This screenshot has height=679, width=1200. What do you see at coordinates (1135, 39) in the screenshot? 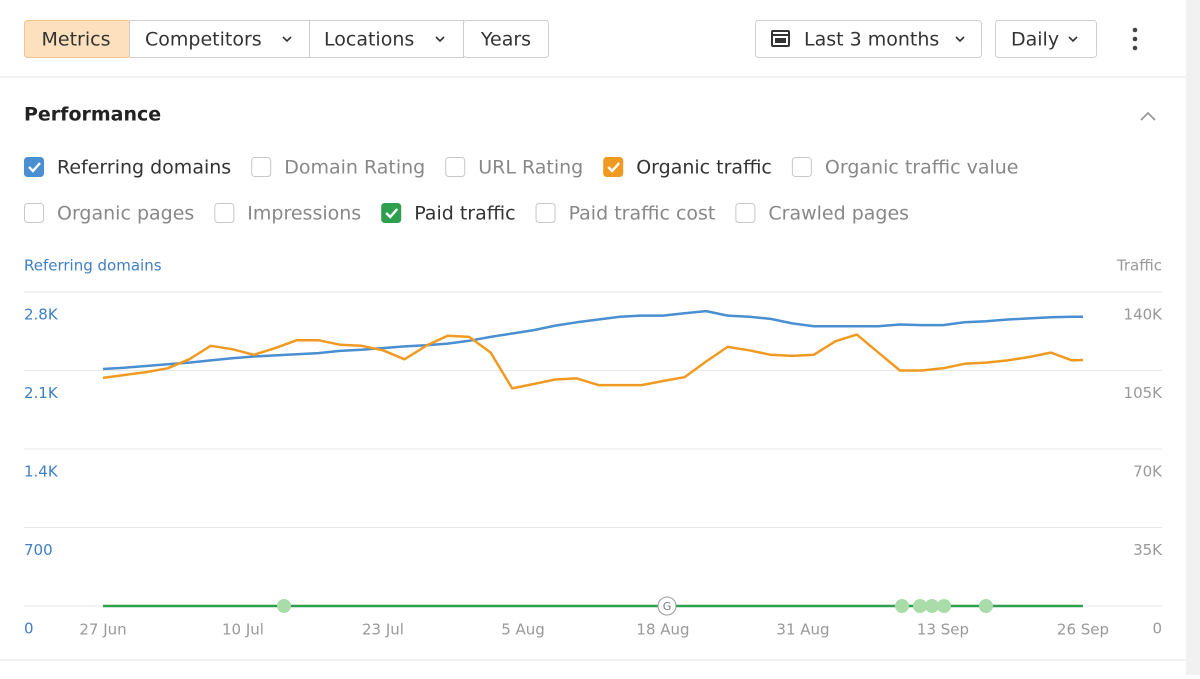
I see `more-menu` at bounding box center [1135, 39].